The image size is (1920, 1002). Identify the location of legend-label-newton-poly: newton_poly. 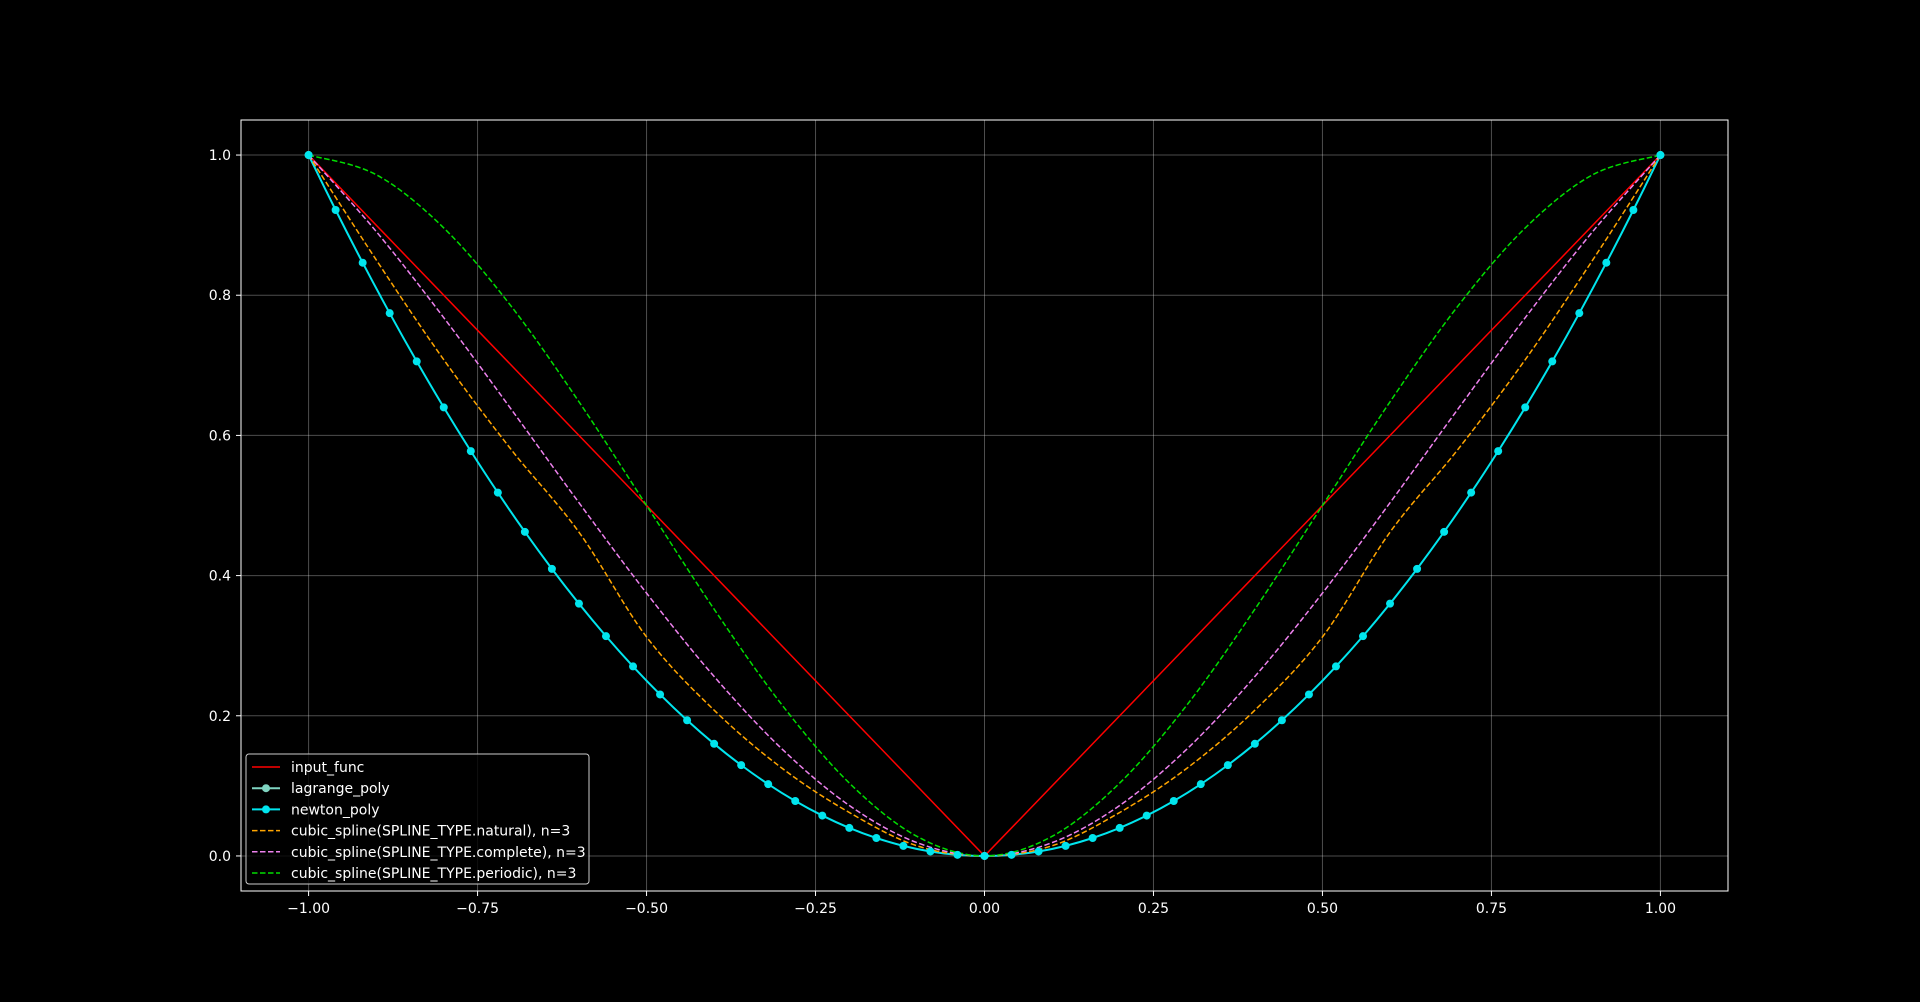
(335, 810).